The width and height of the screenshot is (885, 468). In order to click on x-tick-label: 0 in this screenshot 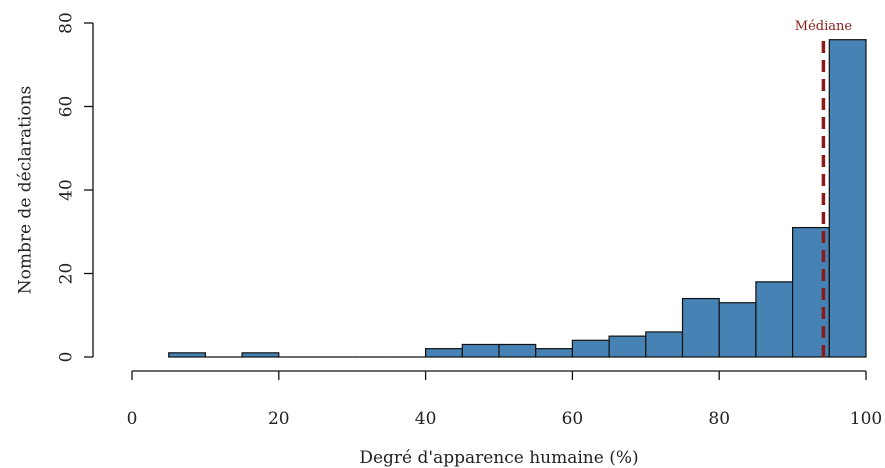, I will do `click(132, 419)`.